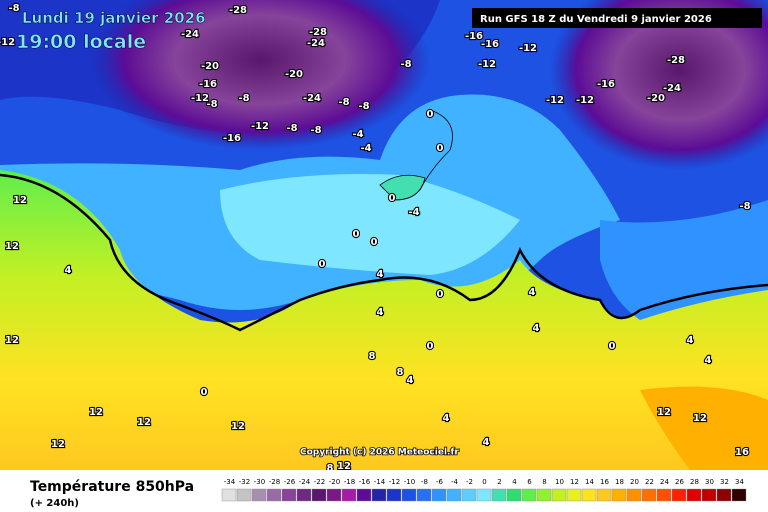  Describe the element at coordinates (709, 482) in the screenshot. I see `legend-label: 30` at that location.